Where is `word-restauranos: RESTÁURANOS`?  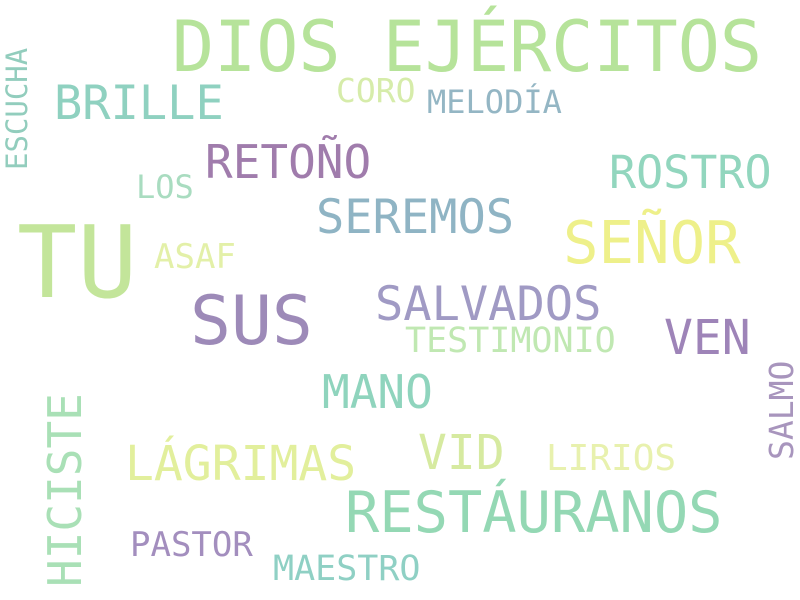 word-restauranos: RESTÁURANOS is located at coordinates (534, 513).